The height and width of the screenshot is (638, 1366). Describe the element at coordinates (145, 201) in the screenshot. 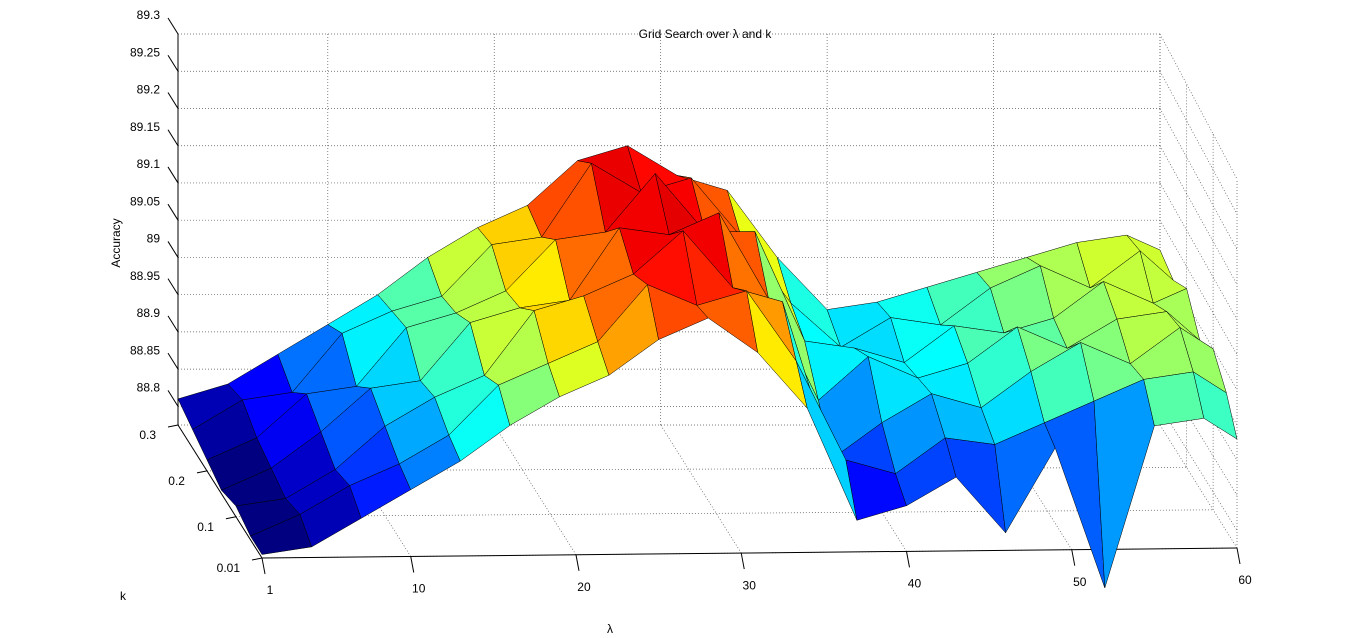

I see `z-tick-label: 89.05` at that location.